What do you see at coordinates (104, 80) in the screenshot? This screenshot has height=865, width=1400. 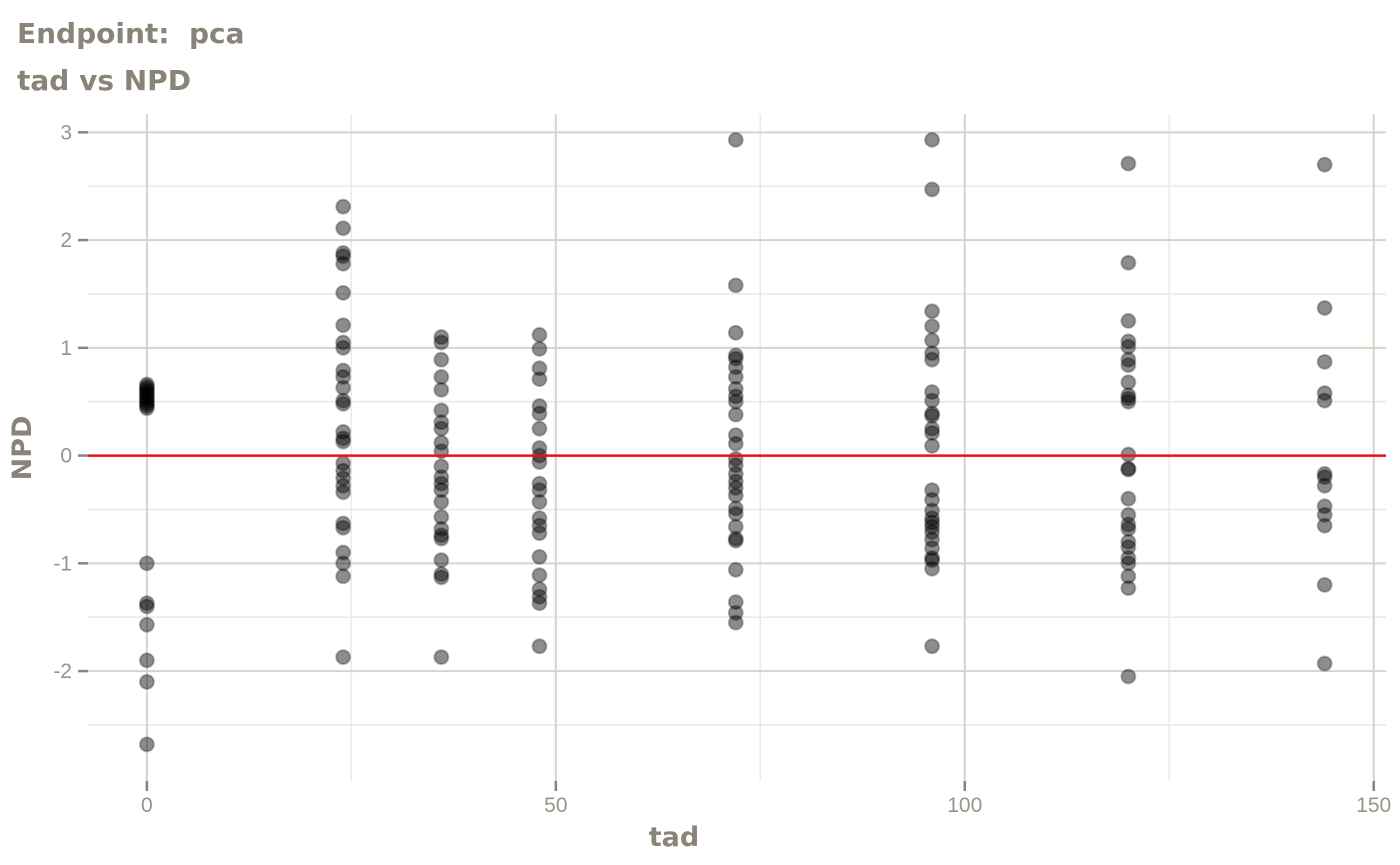 I see `figure-subtitle: tad vs NPD` at bounding box center [104, 80].